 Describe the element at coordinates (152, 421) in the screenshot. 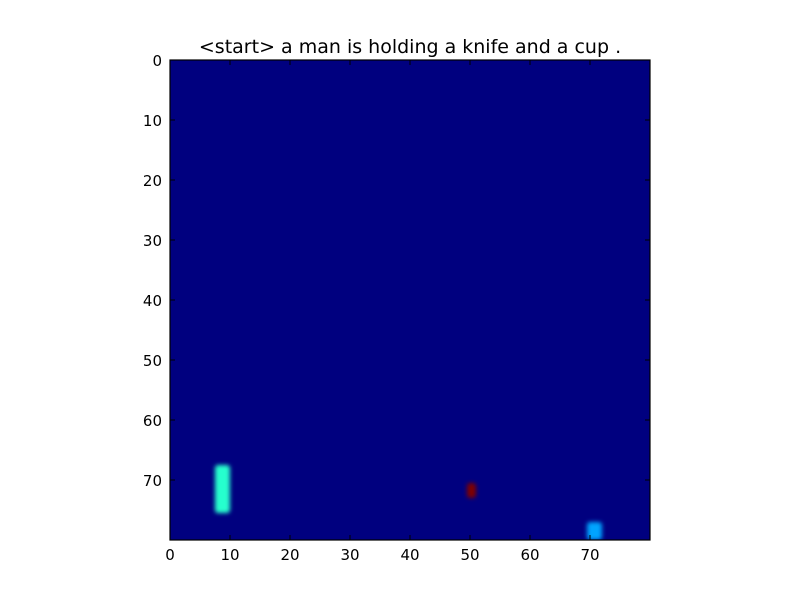

I see `y-tick-label: 60` at that location.